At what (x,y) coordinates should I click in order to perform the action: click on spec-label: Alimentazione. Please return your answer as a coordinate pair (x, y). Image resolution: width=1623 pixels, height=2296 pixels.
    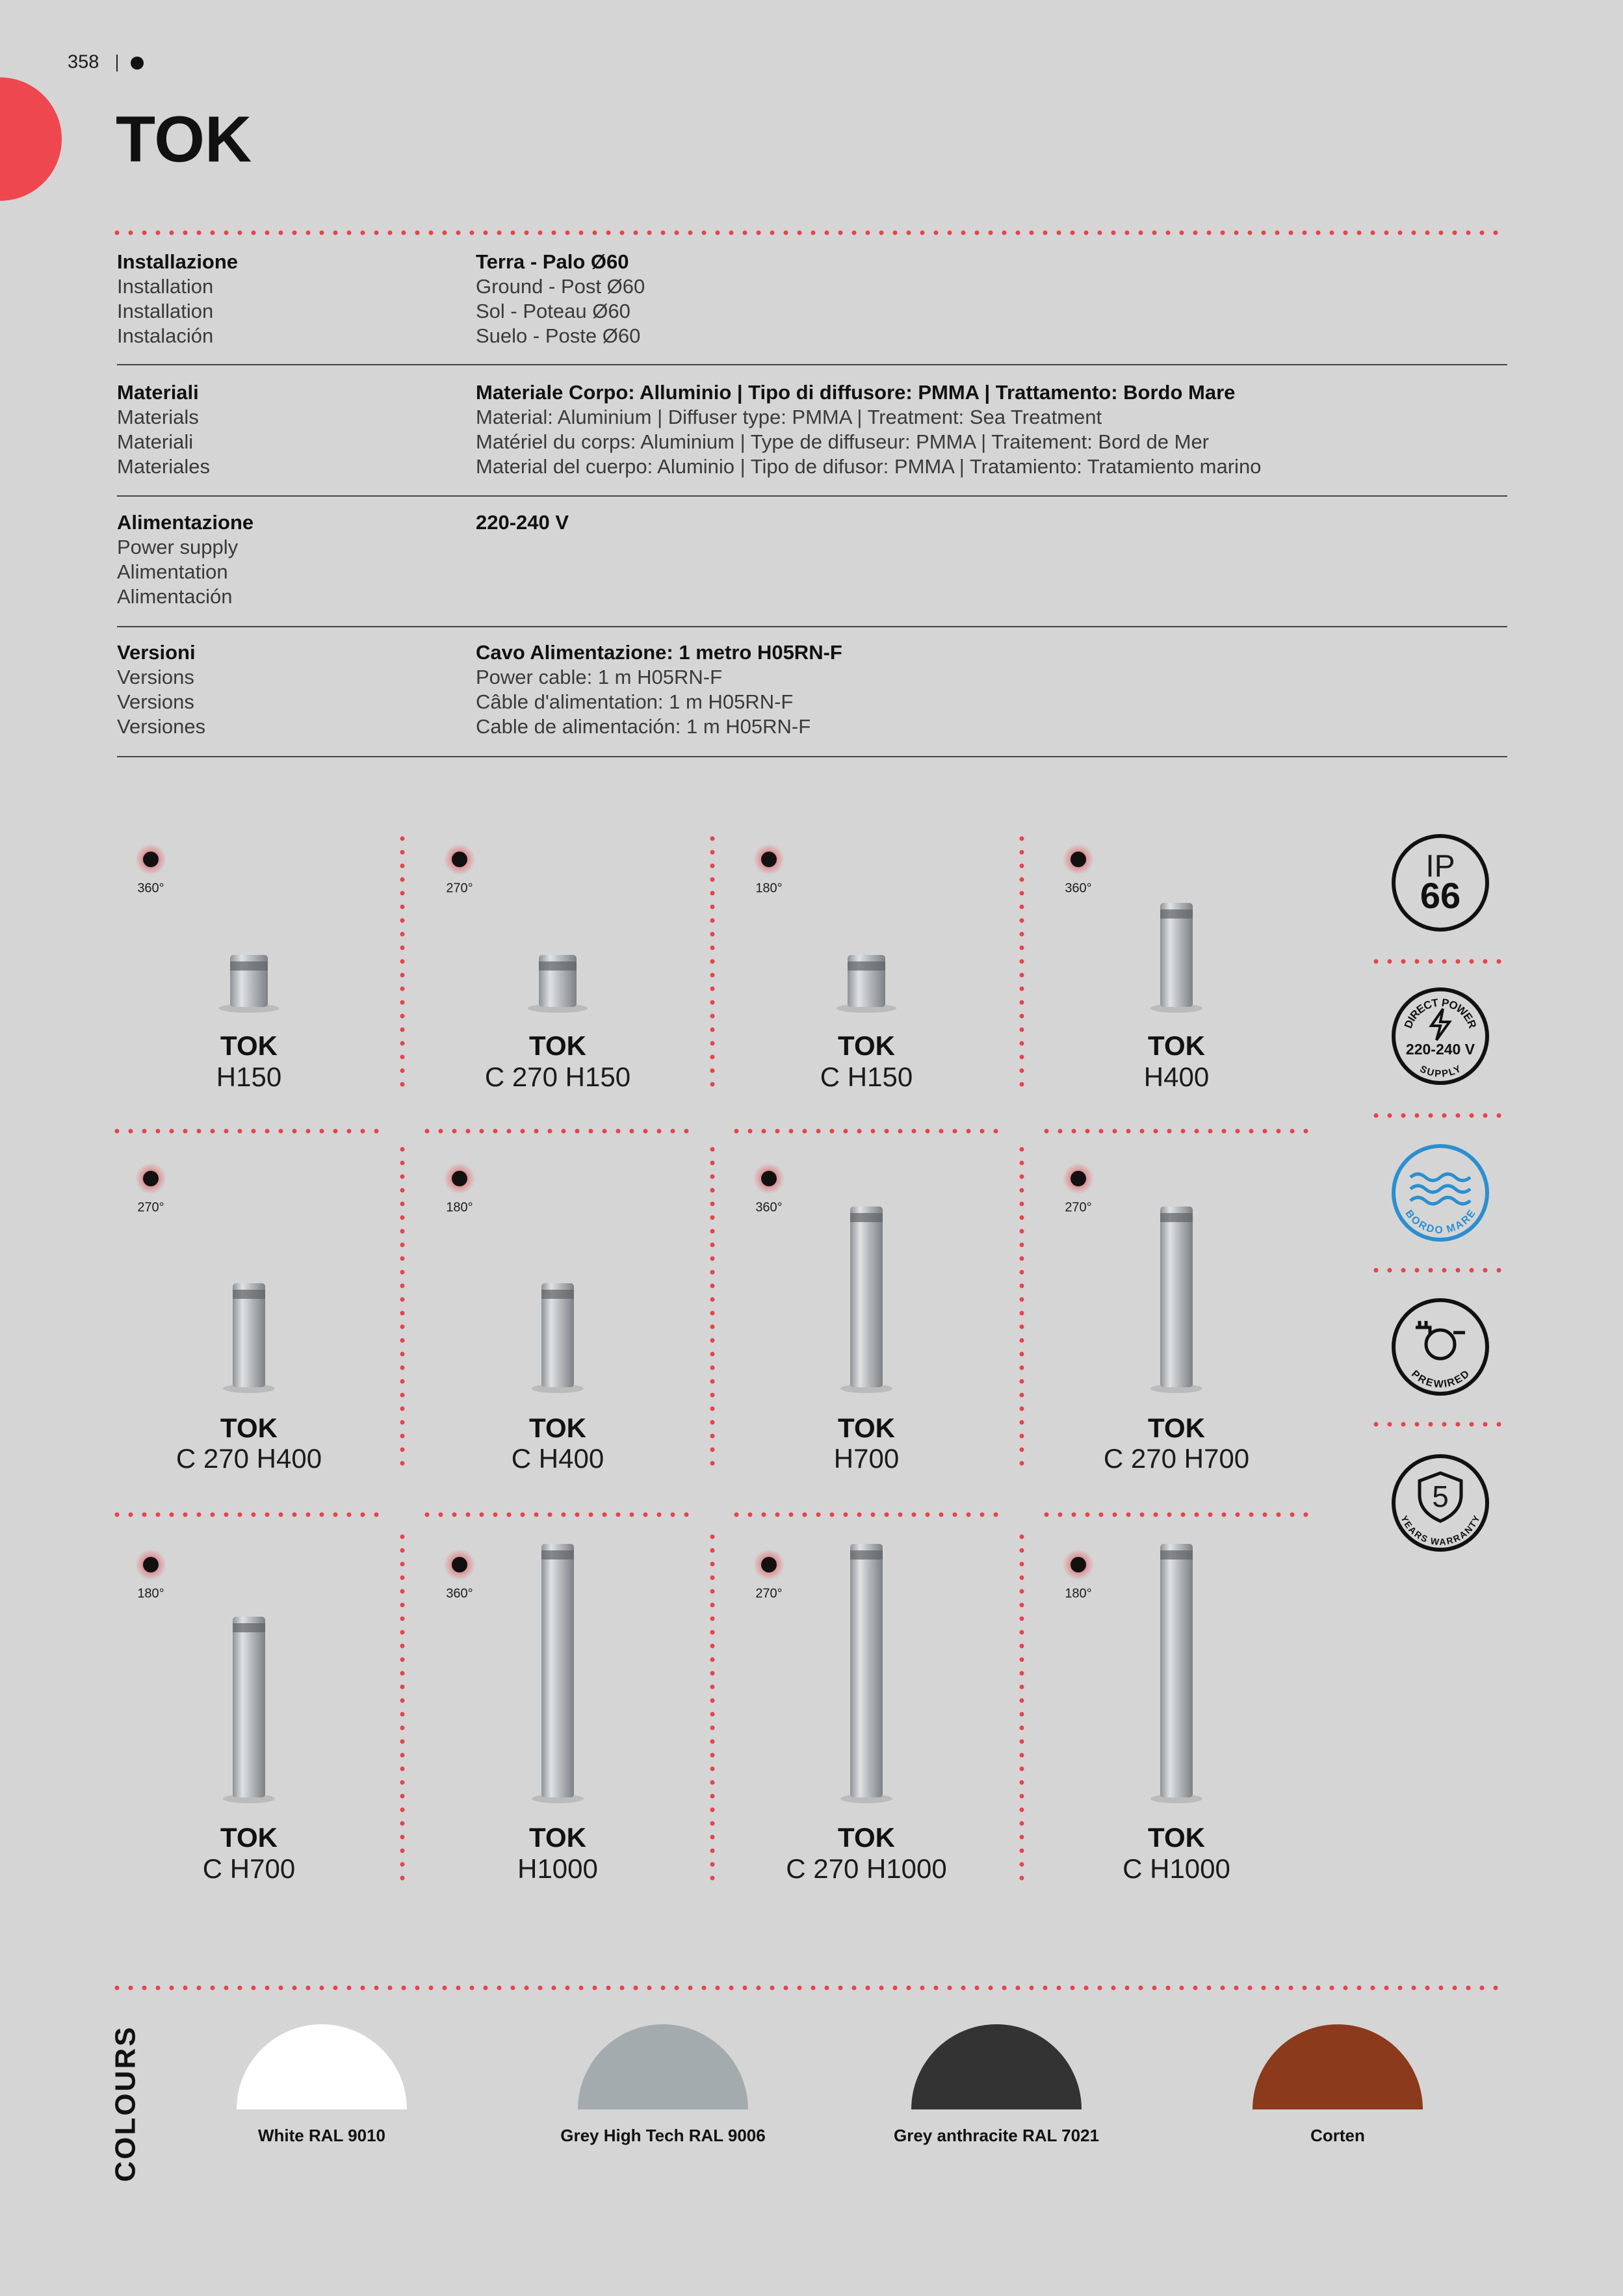
    Looking at the image, I should click on (185, 522).